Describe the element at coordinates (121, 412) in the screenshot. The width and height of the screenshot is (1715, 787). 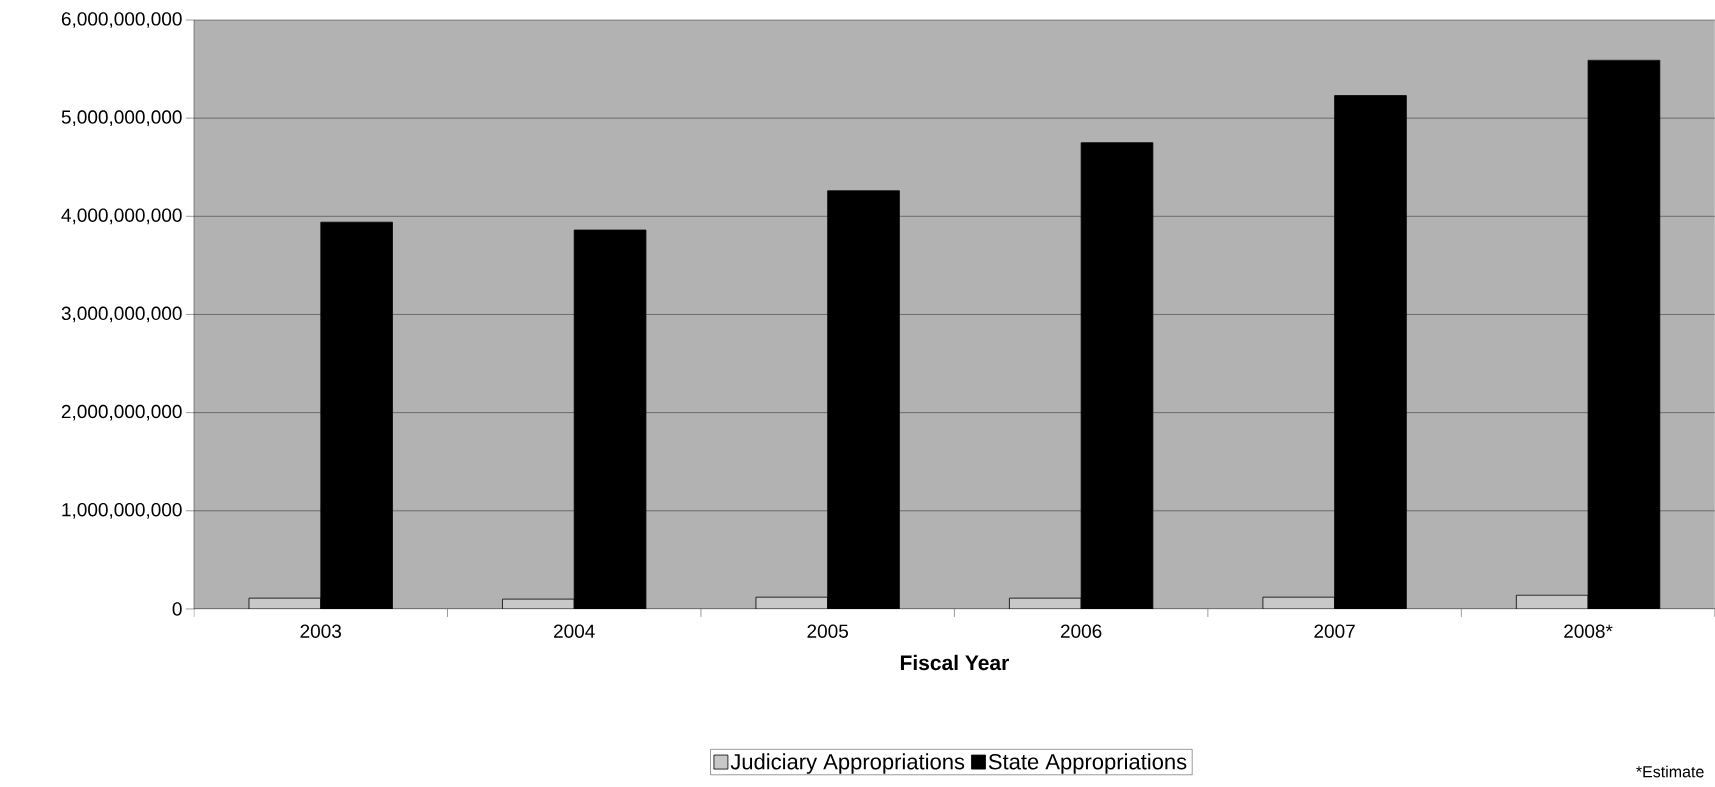
I see `y-tick-label: 2,000,000,000` at that location.